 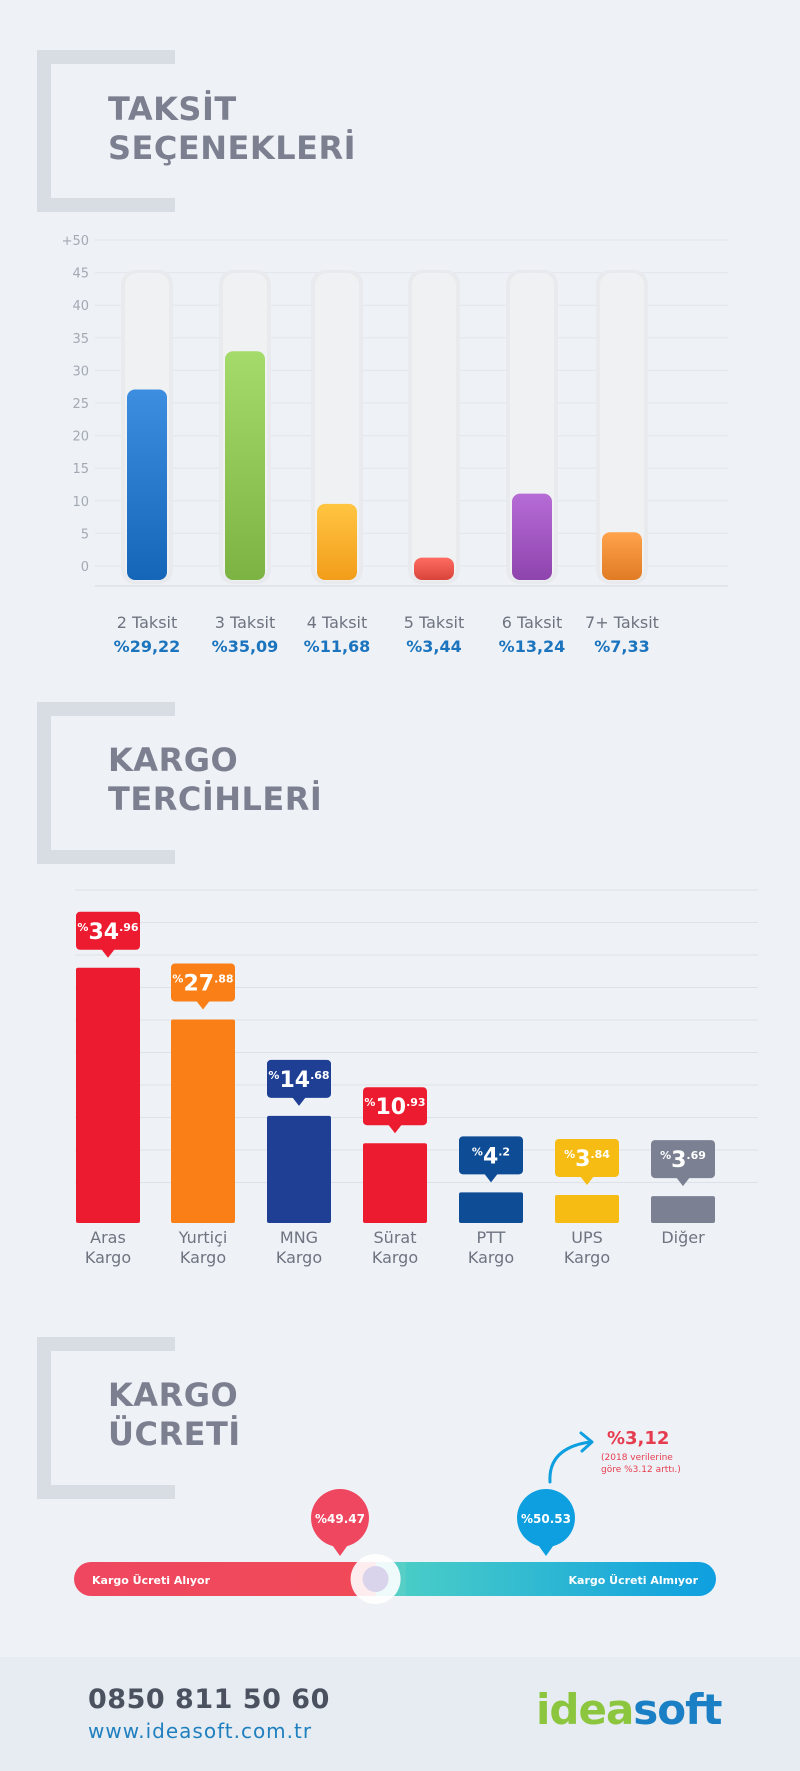 I want to click on category-label: Diğer, so click(x=683, y=1237).